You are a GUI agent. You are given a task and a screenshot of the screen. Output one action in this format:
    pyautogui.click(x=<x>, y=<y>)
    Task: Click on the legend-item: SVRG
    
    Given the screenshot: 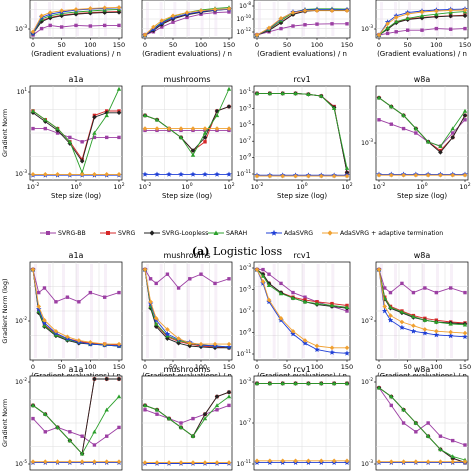 What is the action you would take?
    pyautogui.click(x=117, y=233)
    